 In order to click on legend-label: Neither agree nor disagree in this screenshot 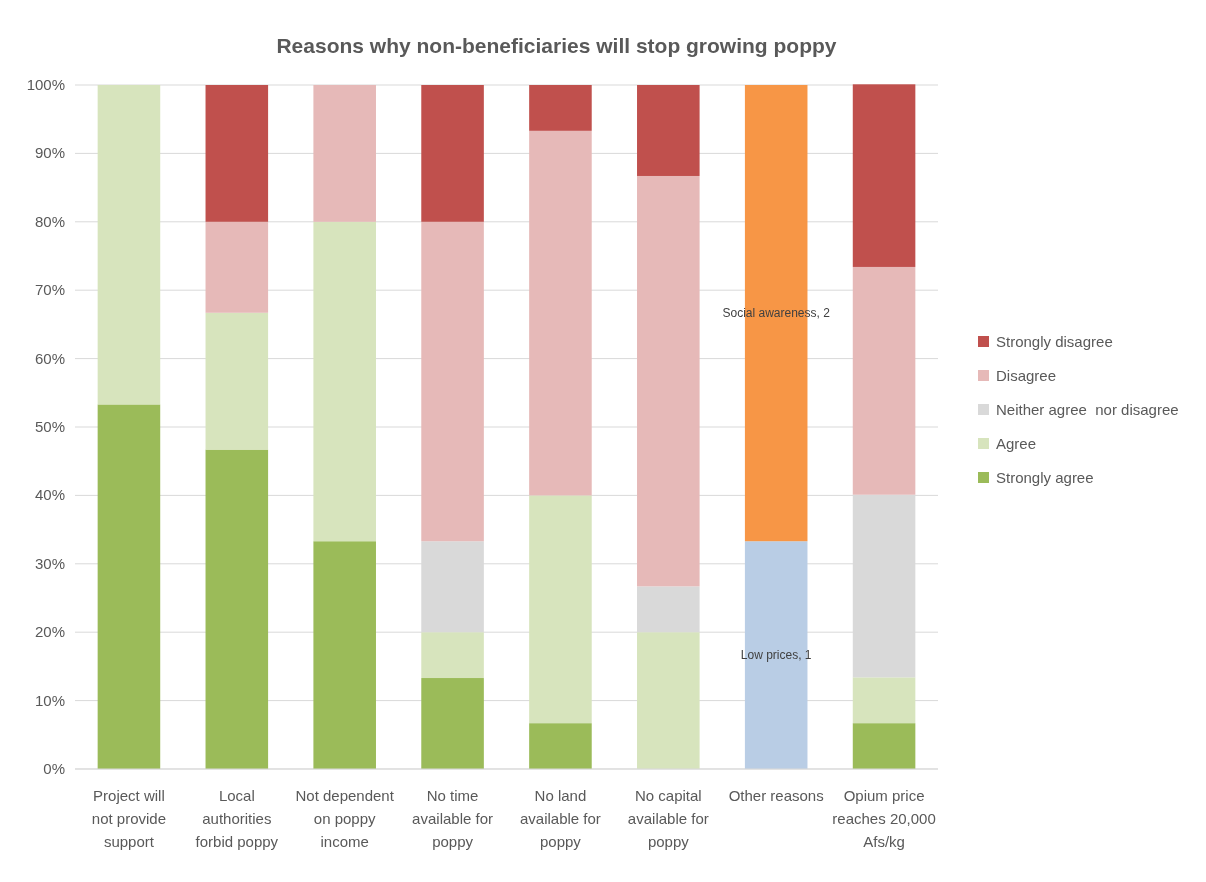, I will do `click(1087, 409)`.